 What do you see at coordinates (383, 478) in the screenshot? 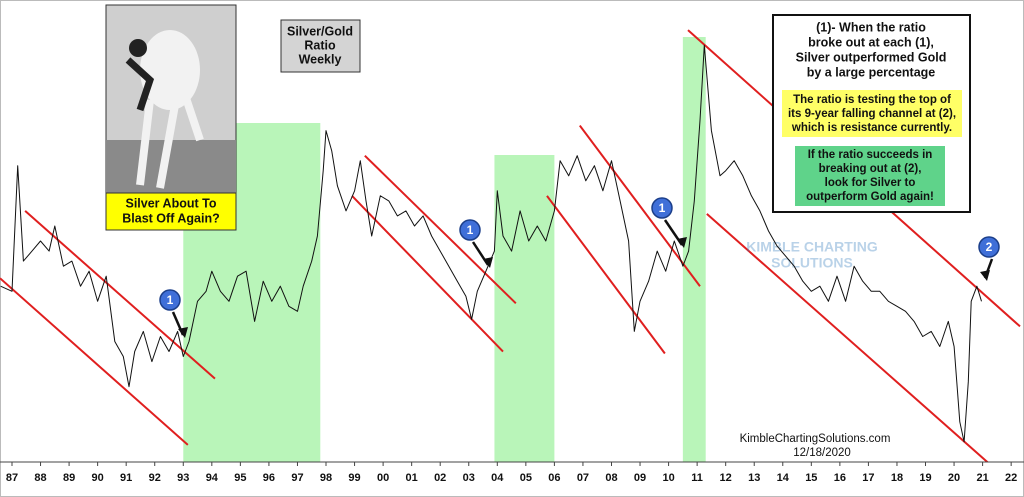
I see `x-tick-label: 00` at bounding box center [383, 478].